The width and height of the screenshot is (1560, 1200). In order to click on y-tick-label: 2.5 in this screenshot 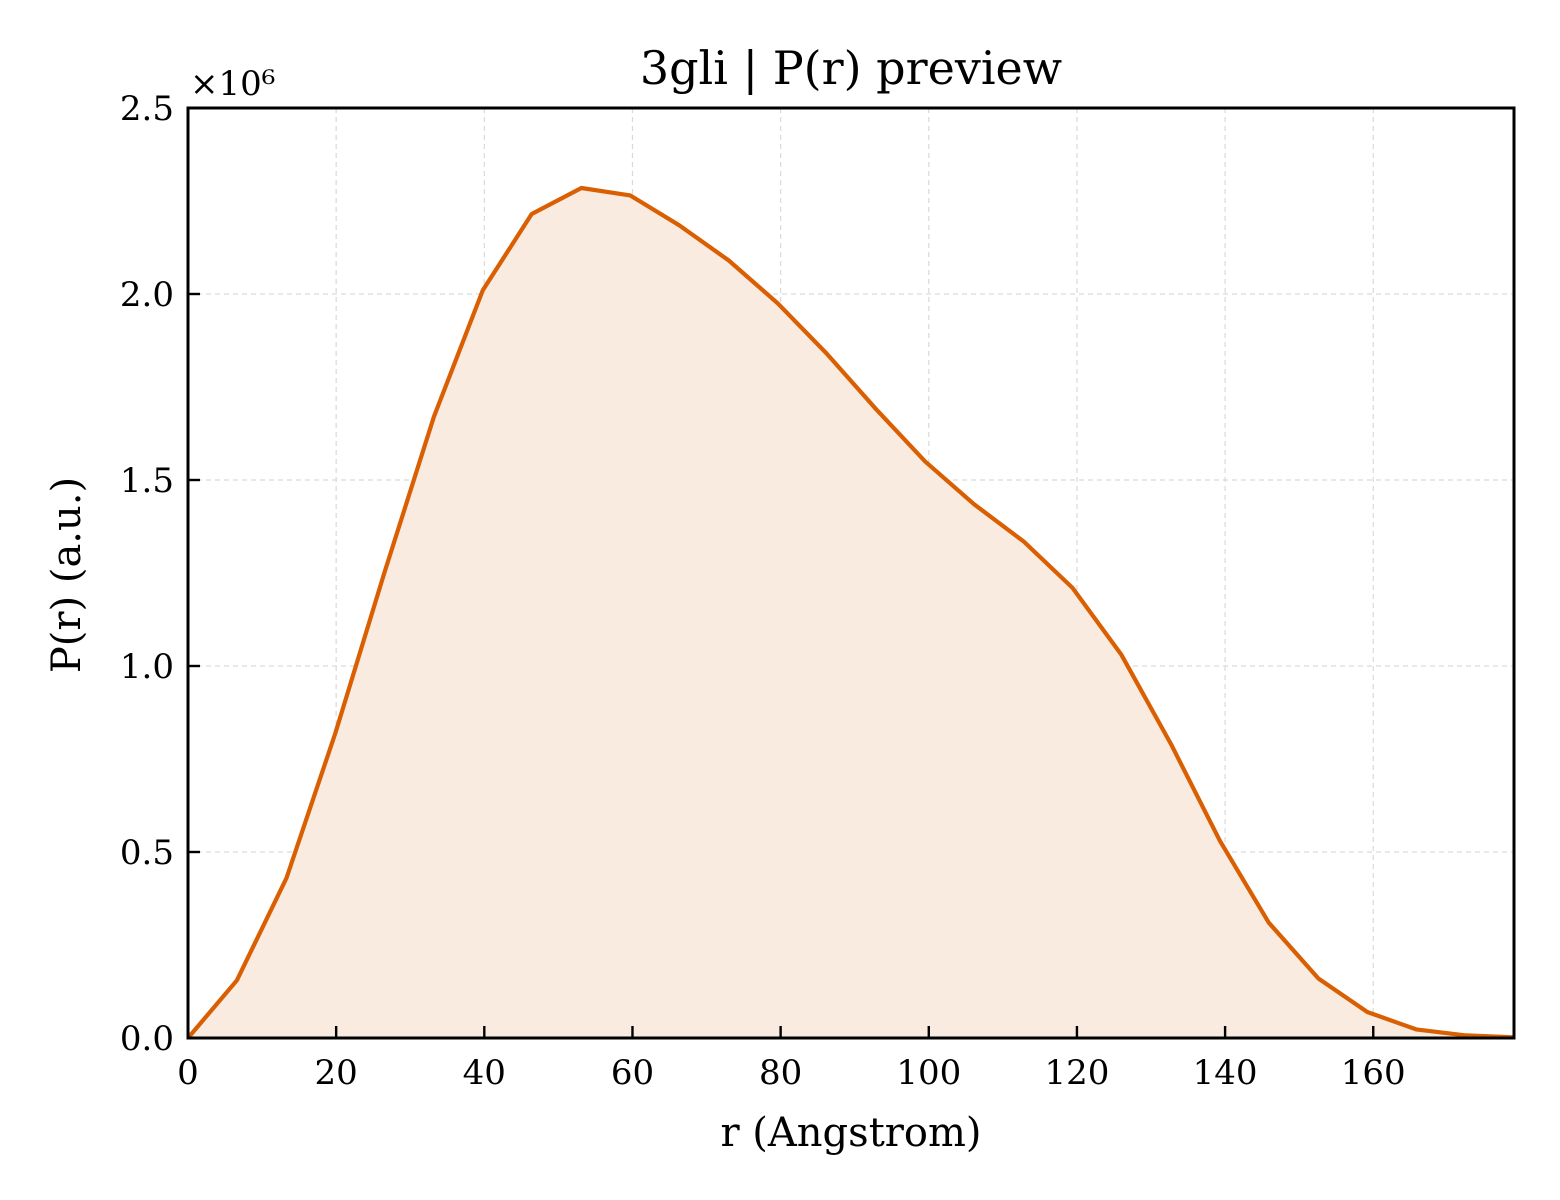, I will do `click(147, 109)`.